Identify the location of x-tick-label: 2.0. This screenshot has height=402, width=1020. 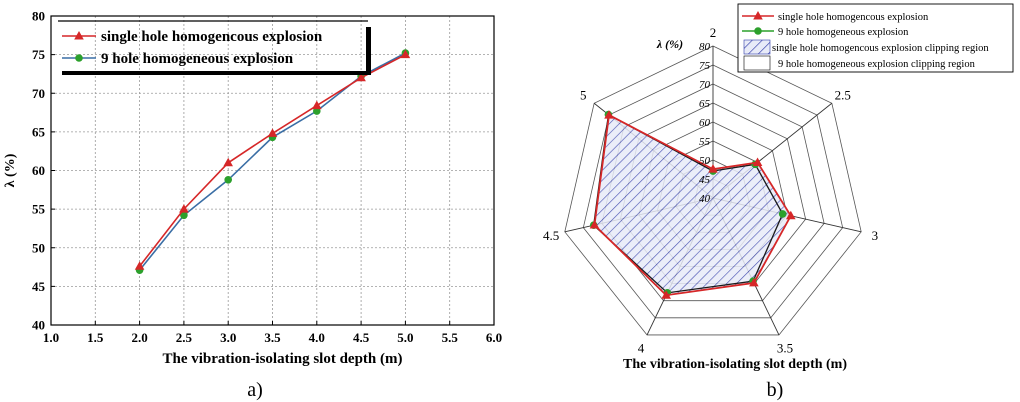
(139, 337).